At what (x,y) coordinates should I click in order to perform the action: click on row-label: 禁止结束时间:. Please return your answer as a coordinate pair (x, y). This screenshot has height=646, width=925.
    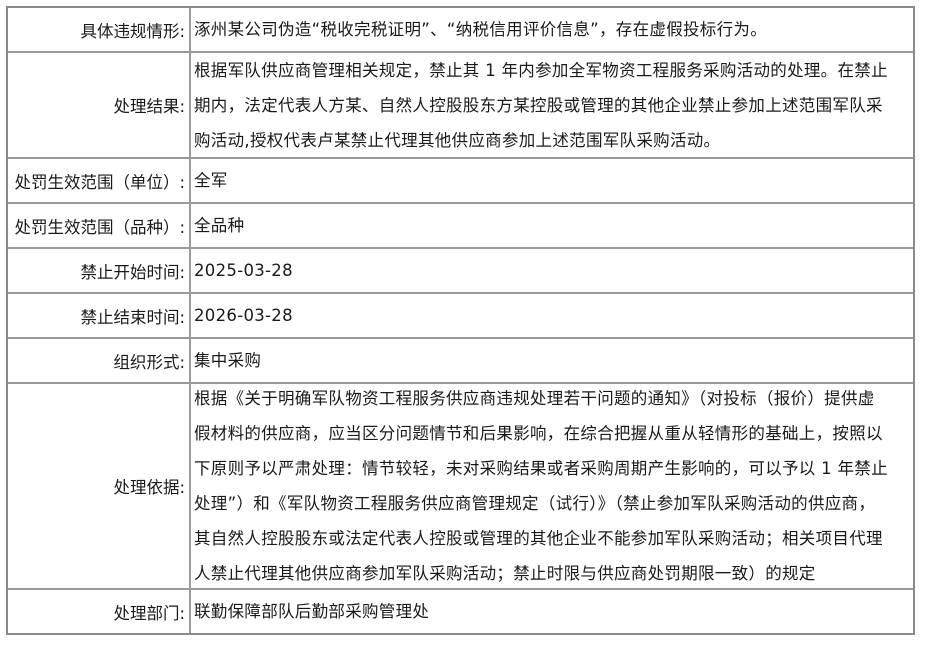
    Looking at the image, I should click on (99, 315).